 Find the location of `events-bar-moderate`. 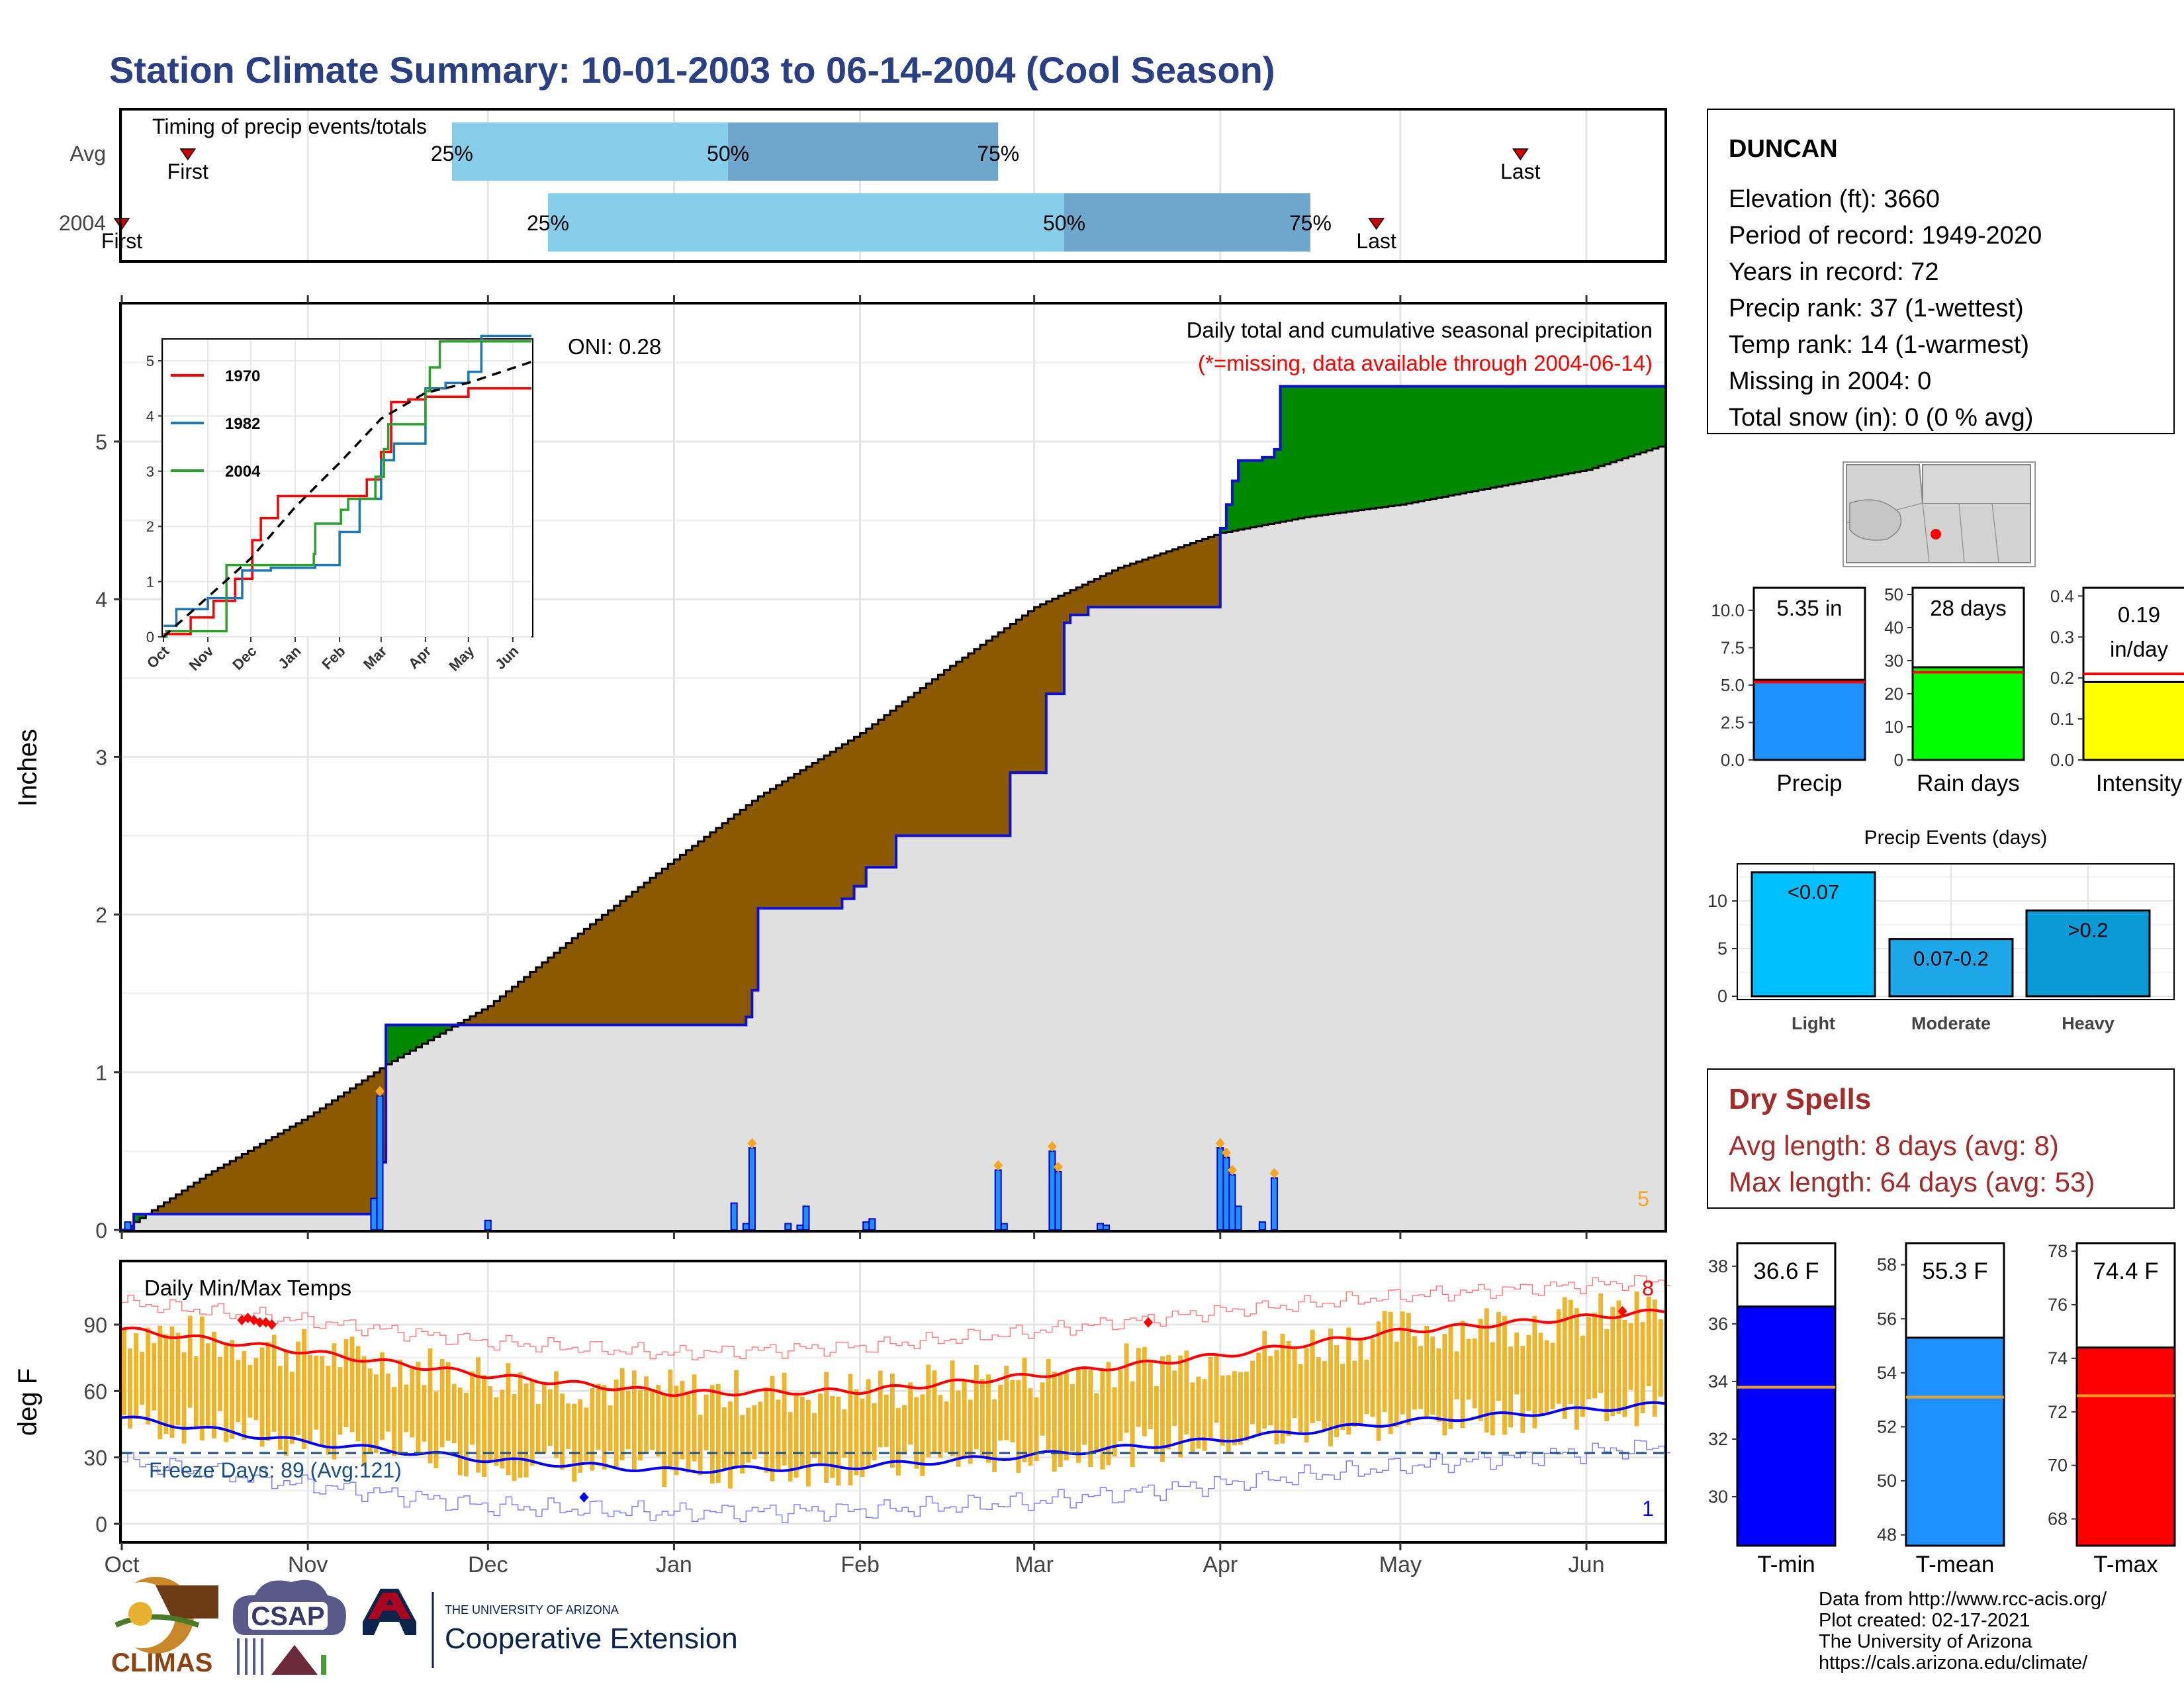

events-bar-moderate is located at coordinates (1951, 968).